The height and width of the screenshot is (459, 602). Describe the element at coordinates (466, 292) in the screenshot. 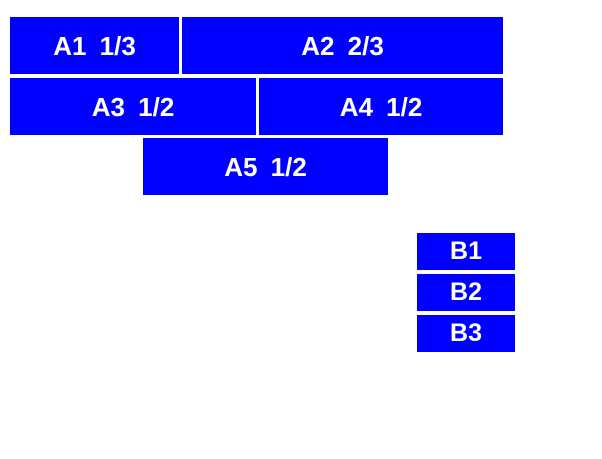

I see `box-b2: B2` at that location.